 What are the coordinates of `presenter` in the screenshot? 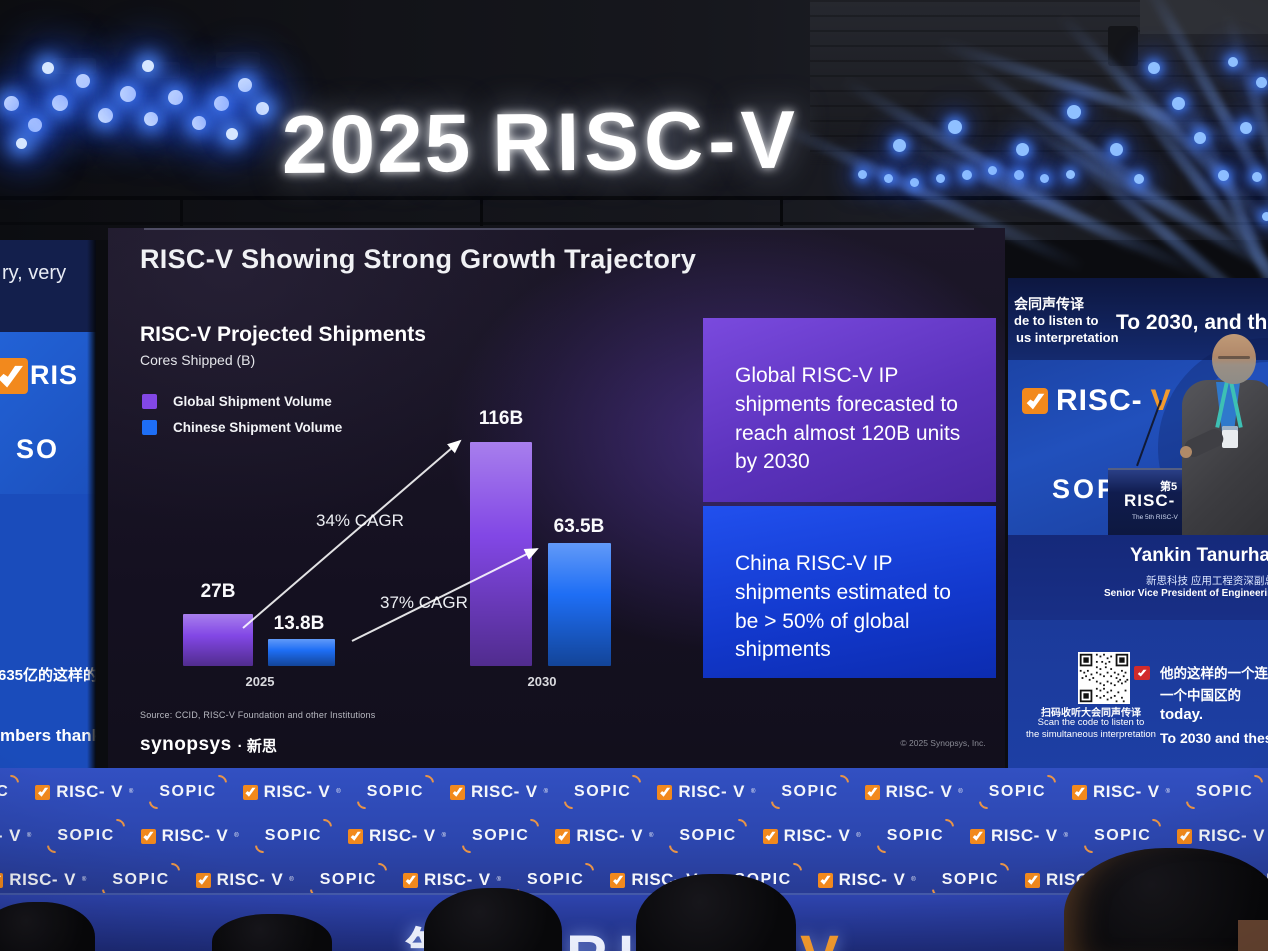 It's located at (1222, 432).